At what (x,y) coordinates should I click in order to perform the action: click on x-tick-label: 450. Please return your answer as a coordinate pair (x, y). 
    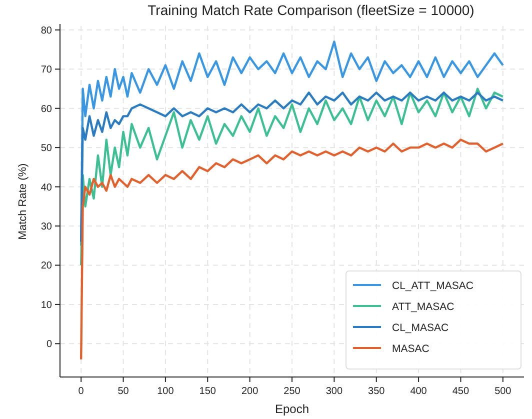
    Looking at the image, I should click on (461, 391).